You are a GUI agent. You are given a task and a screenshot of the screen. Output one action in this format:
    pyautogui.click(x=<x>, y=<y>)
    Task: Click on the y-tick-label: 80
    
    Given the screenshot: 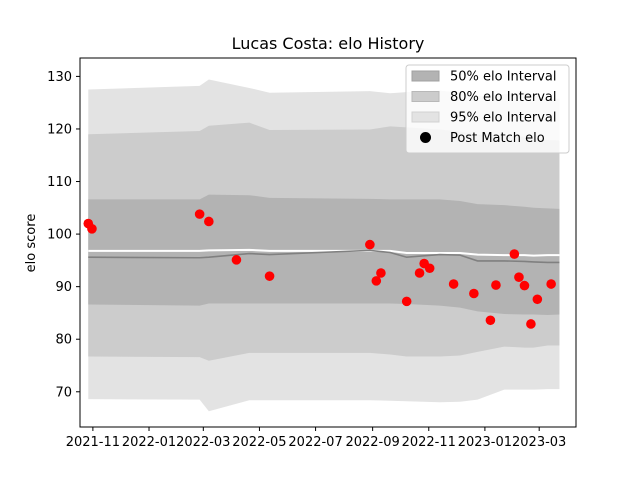 What is the action you would take?
    pyautogui.click(x=63, y=340)
    